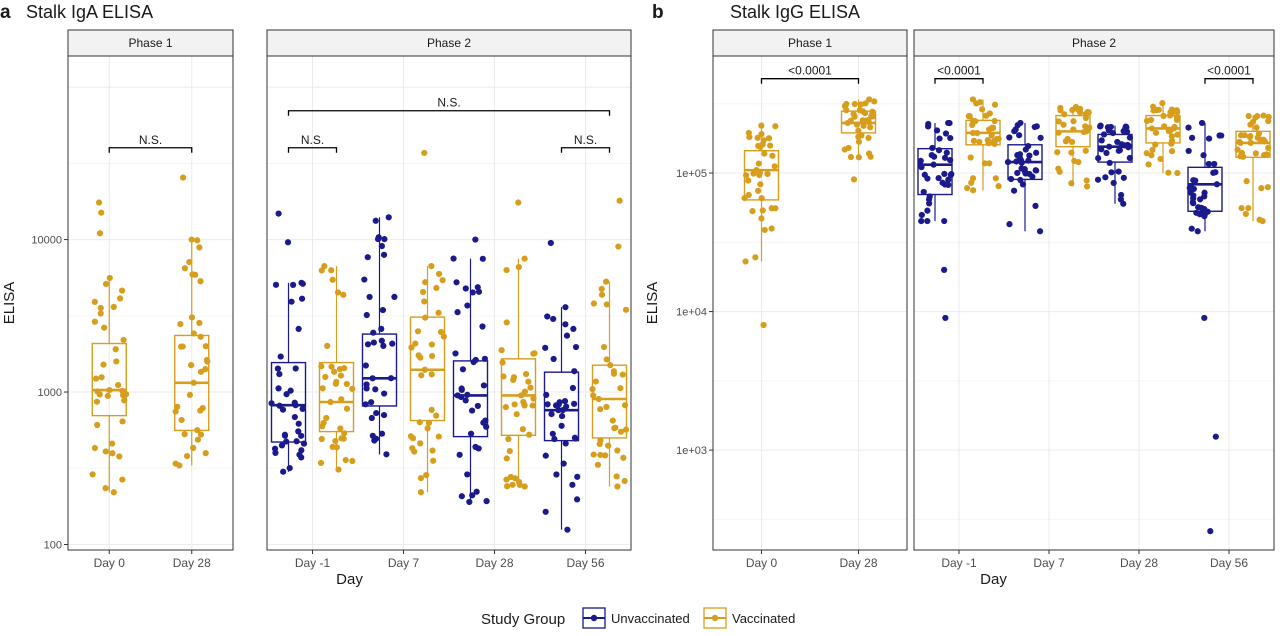 This screenshot has height=636, width=1280. What do you see at coordinates (100, 233) in the screenshot?
I see `outlier-point` at bounding box center [100, 233].